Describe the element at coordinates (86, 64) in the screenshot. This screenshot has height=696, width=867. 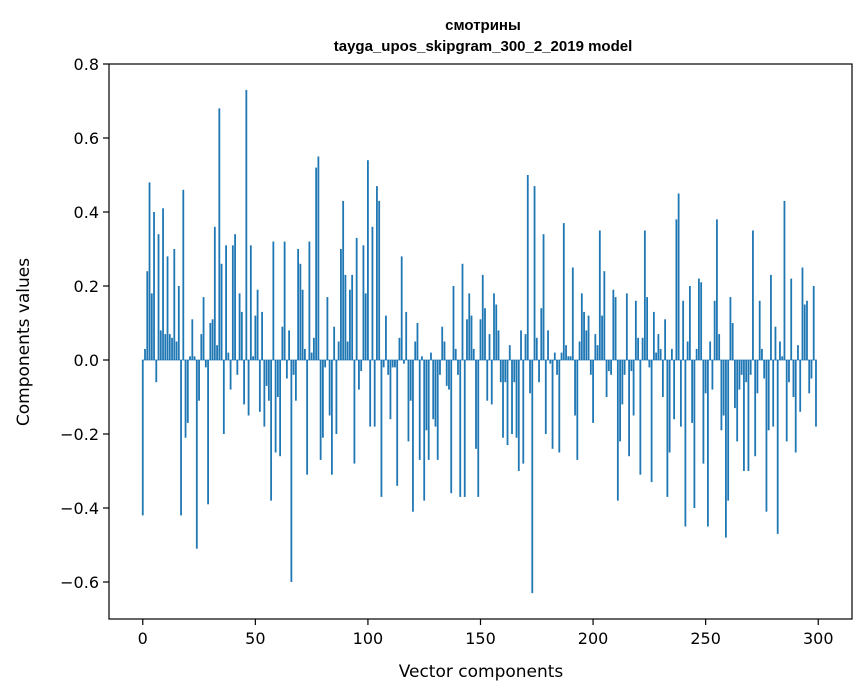
I see `y-tick-label: 0.8` at that location.